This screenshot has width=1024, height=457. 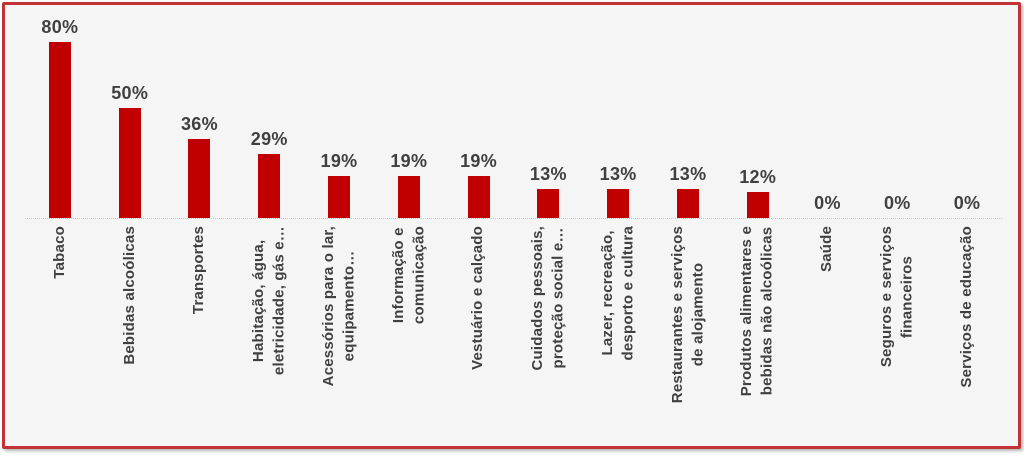 I want to click on category-label: Vestuário e calçado, so click(x=478, y=298).